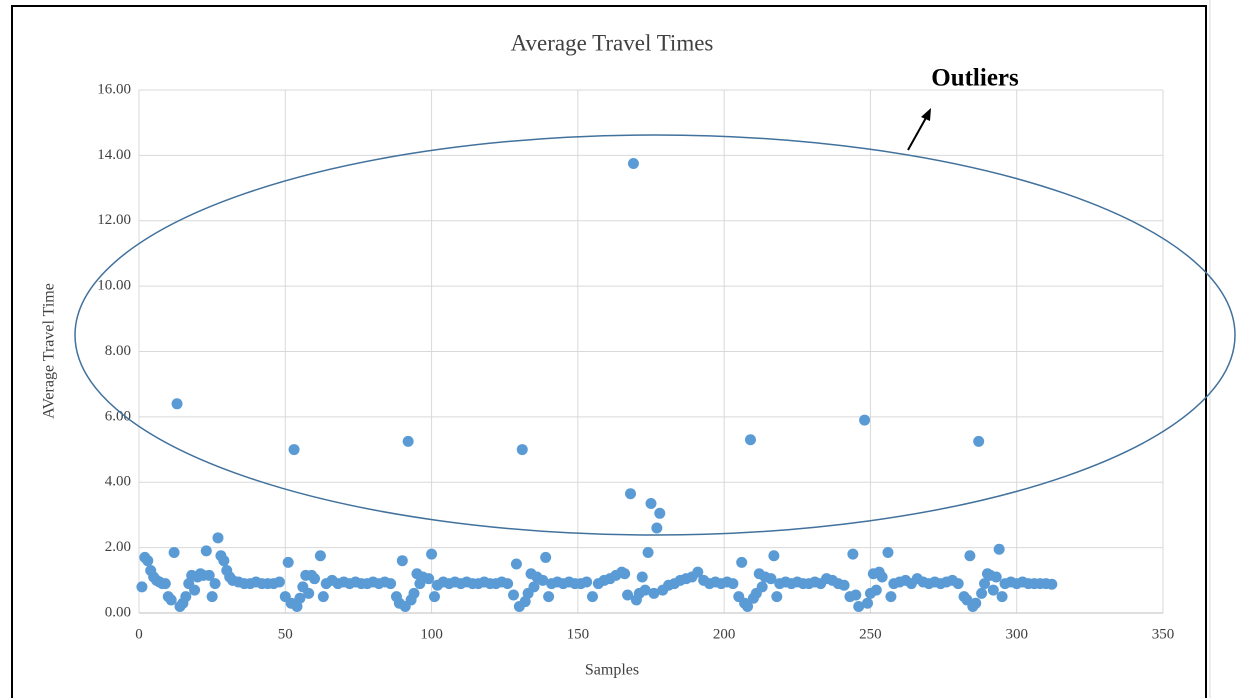 This screenshot has height=698, width=1247. I want to click on x-tick-label: 0, so click(139, 634).